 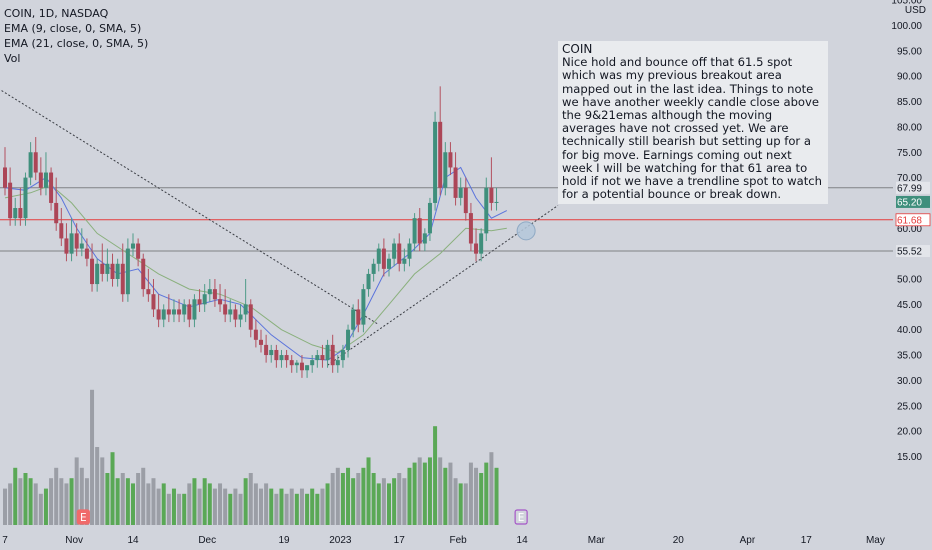 I want to click on time-tick: Mar, so click(x=597, y=540).